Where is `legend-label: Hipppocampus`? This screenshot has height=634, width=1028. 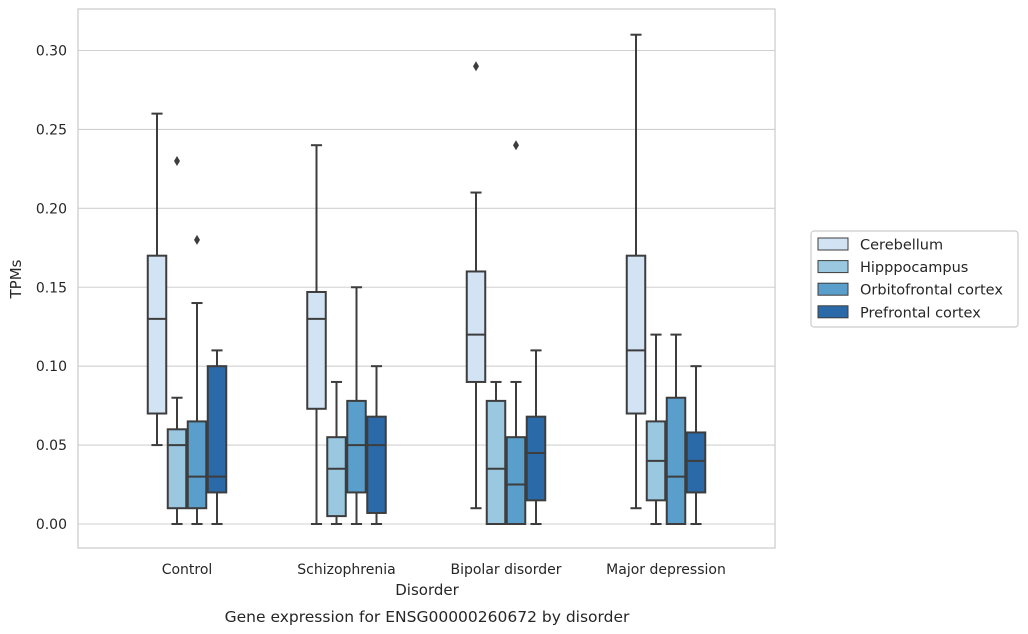
legend-label: Hipppocampus is located at coordinates (914, 268).